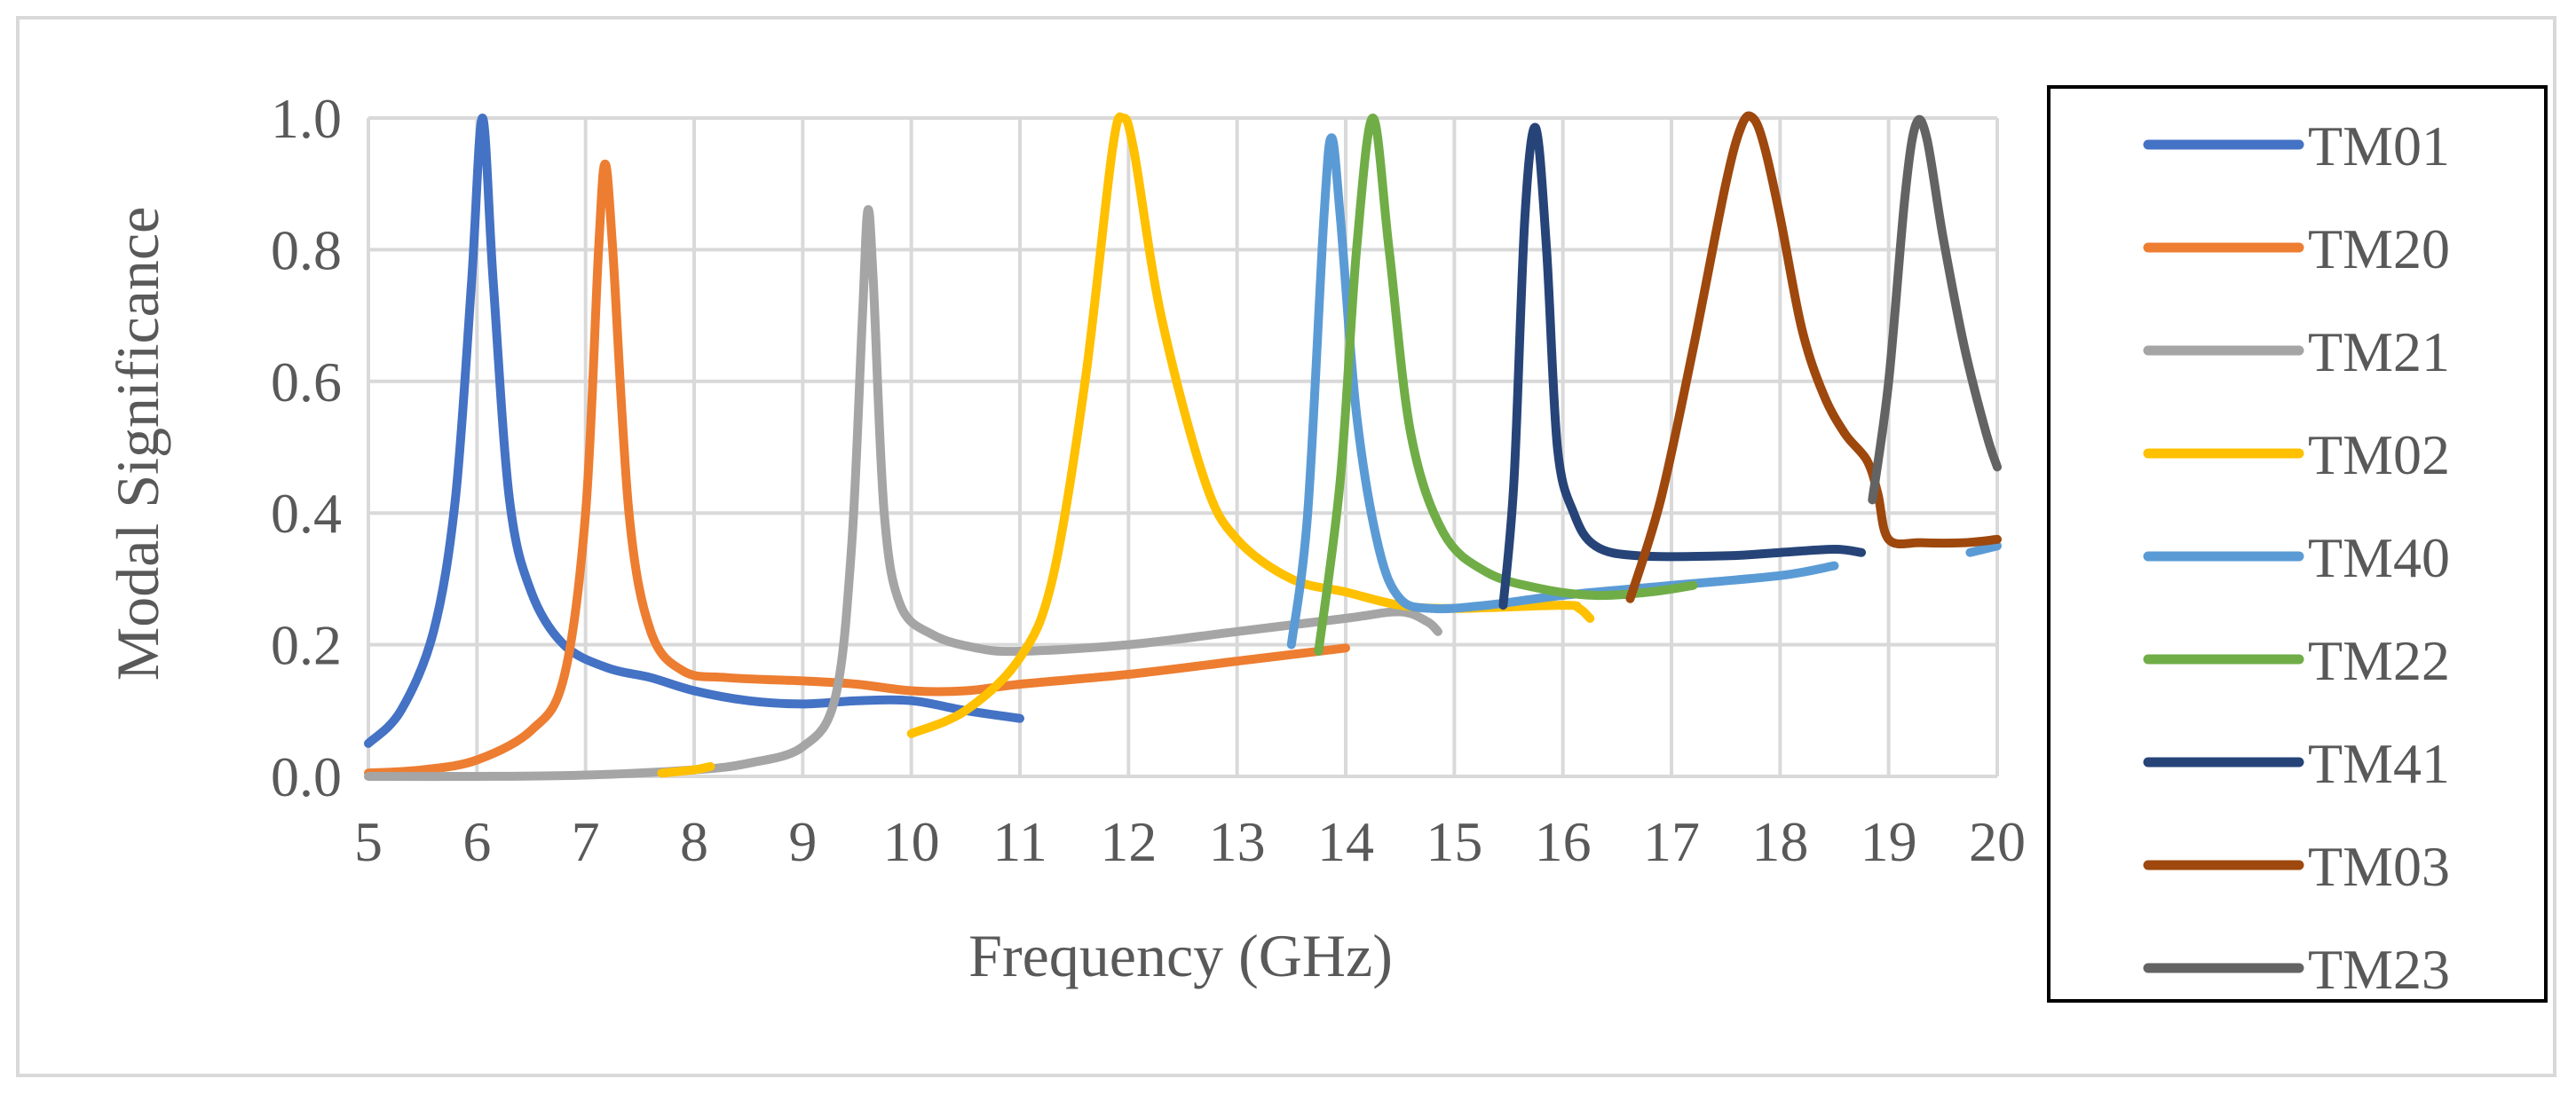  What do you see at coordinates (911, 841) in the screenshot?
I see `x-tick-label: 10` at bounding box center [911, 841].